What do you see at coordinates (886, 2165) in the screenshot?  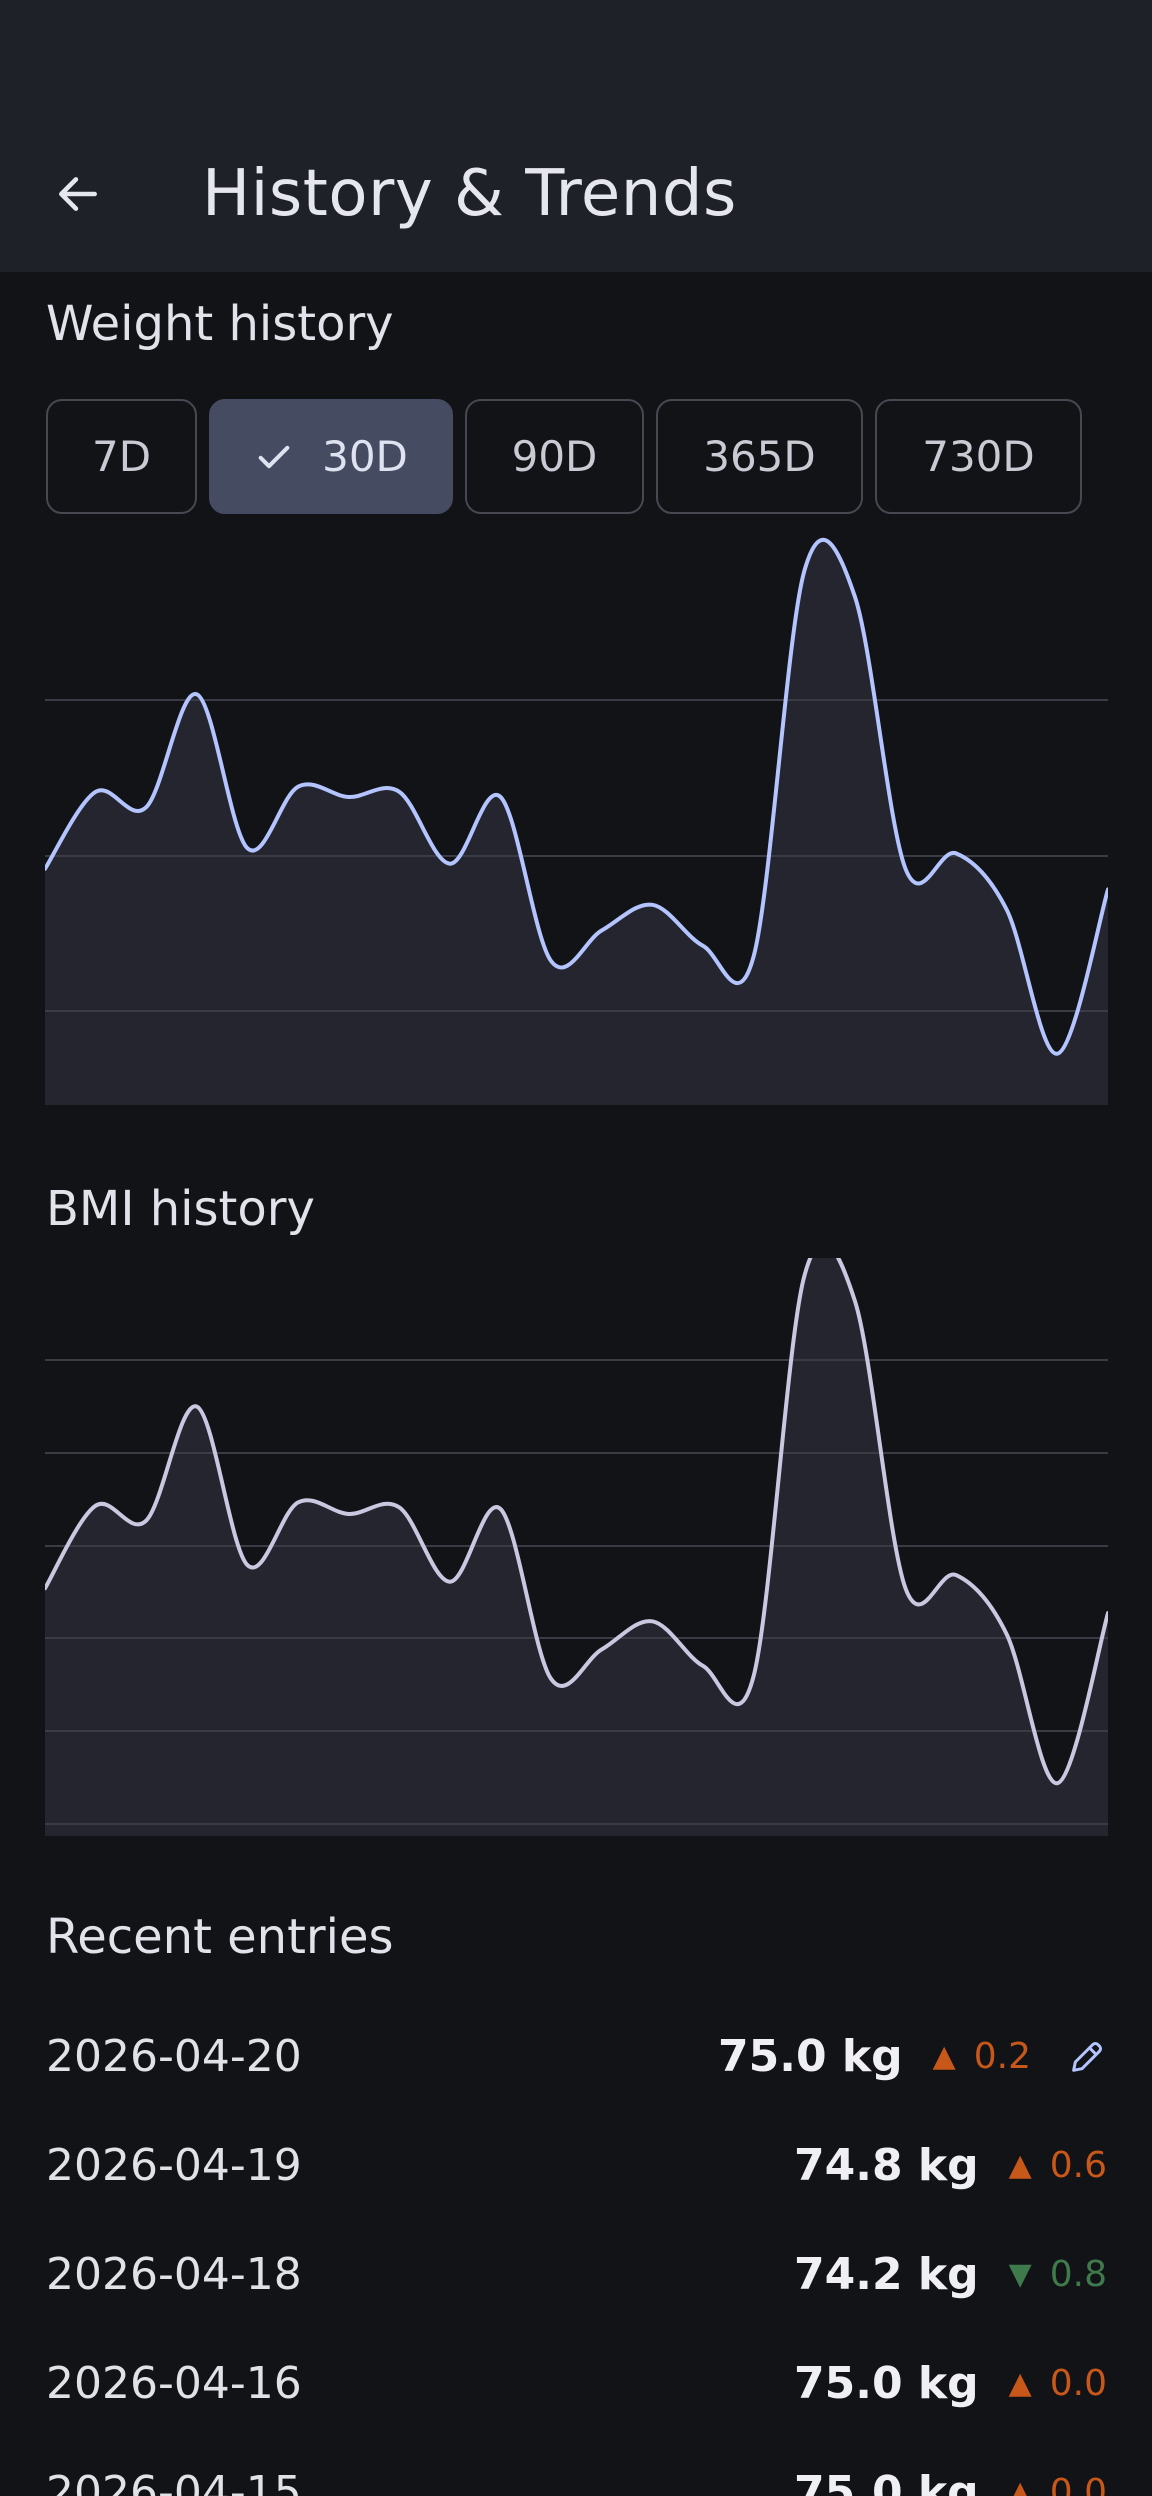 I see `entry-weight: 74.8 kg` at bounding box center [886, 2165].